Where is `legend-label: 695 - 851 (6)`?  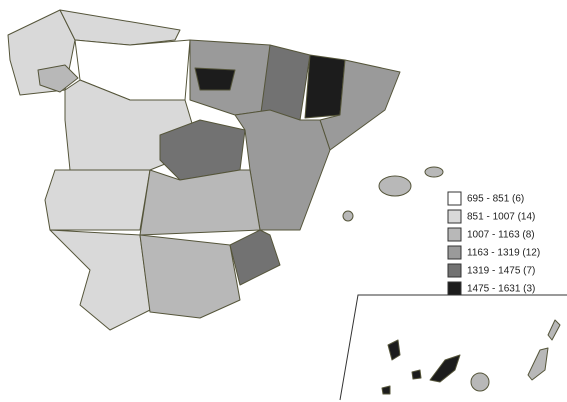 legend-label: 695 - 851 (6) is located at coordinates (495, 199).